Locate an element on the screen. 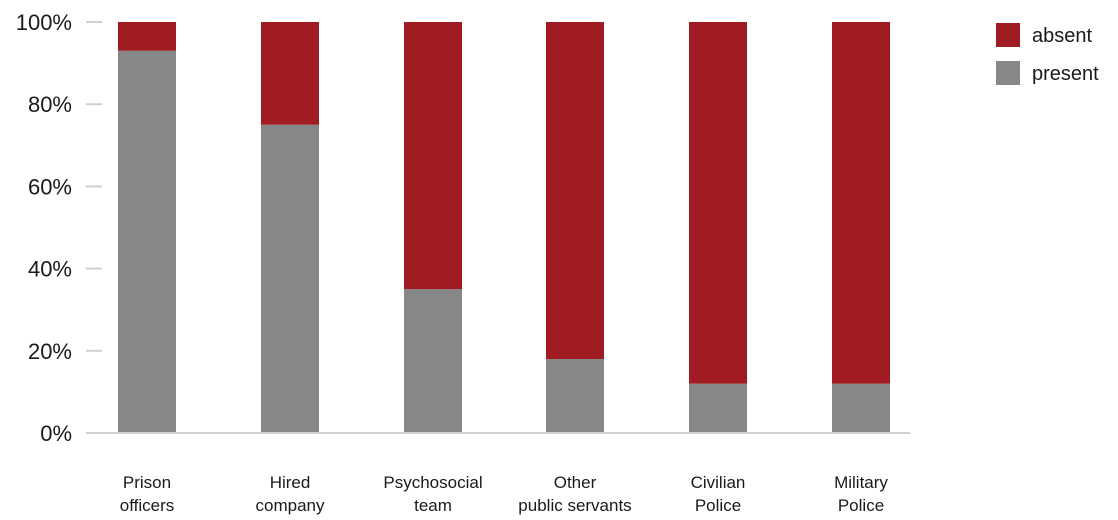 Image resolution: width=1118 pixels, height=520 pixels. y-tick-label: 60% is located at coordinates (50, 186).